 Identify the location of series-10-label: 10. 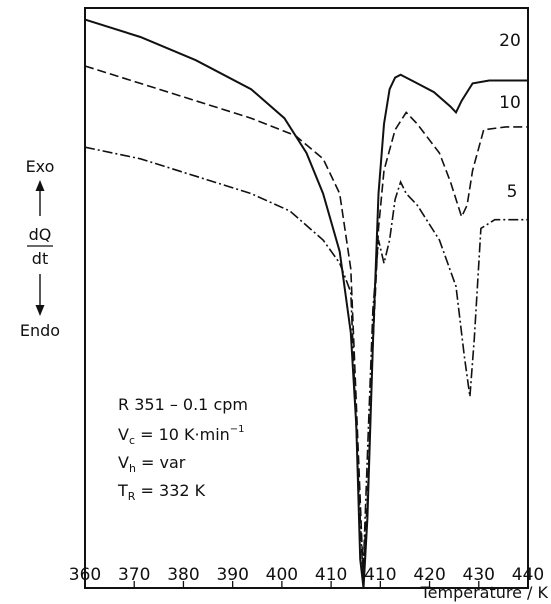
(510, 103).